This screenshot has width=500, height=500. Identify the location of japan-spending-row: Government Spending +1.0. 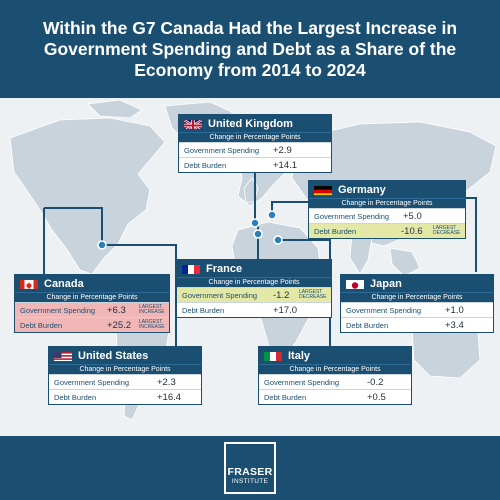
(417, 309).